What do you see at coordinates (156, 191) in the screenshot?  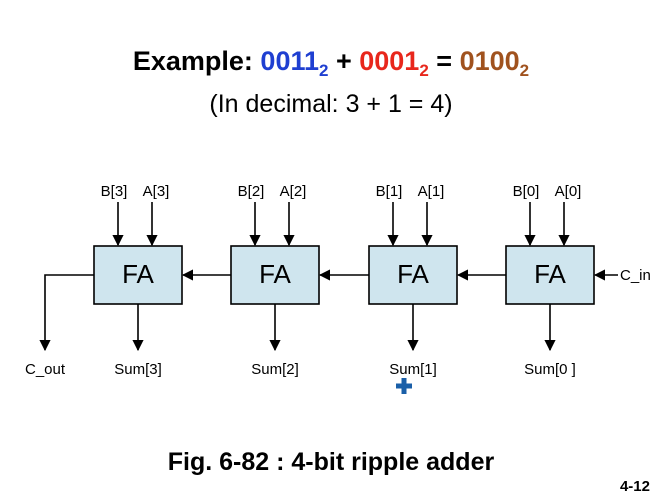 I see `a-input-label: A[3]` at bounding box center [156, 191].